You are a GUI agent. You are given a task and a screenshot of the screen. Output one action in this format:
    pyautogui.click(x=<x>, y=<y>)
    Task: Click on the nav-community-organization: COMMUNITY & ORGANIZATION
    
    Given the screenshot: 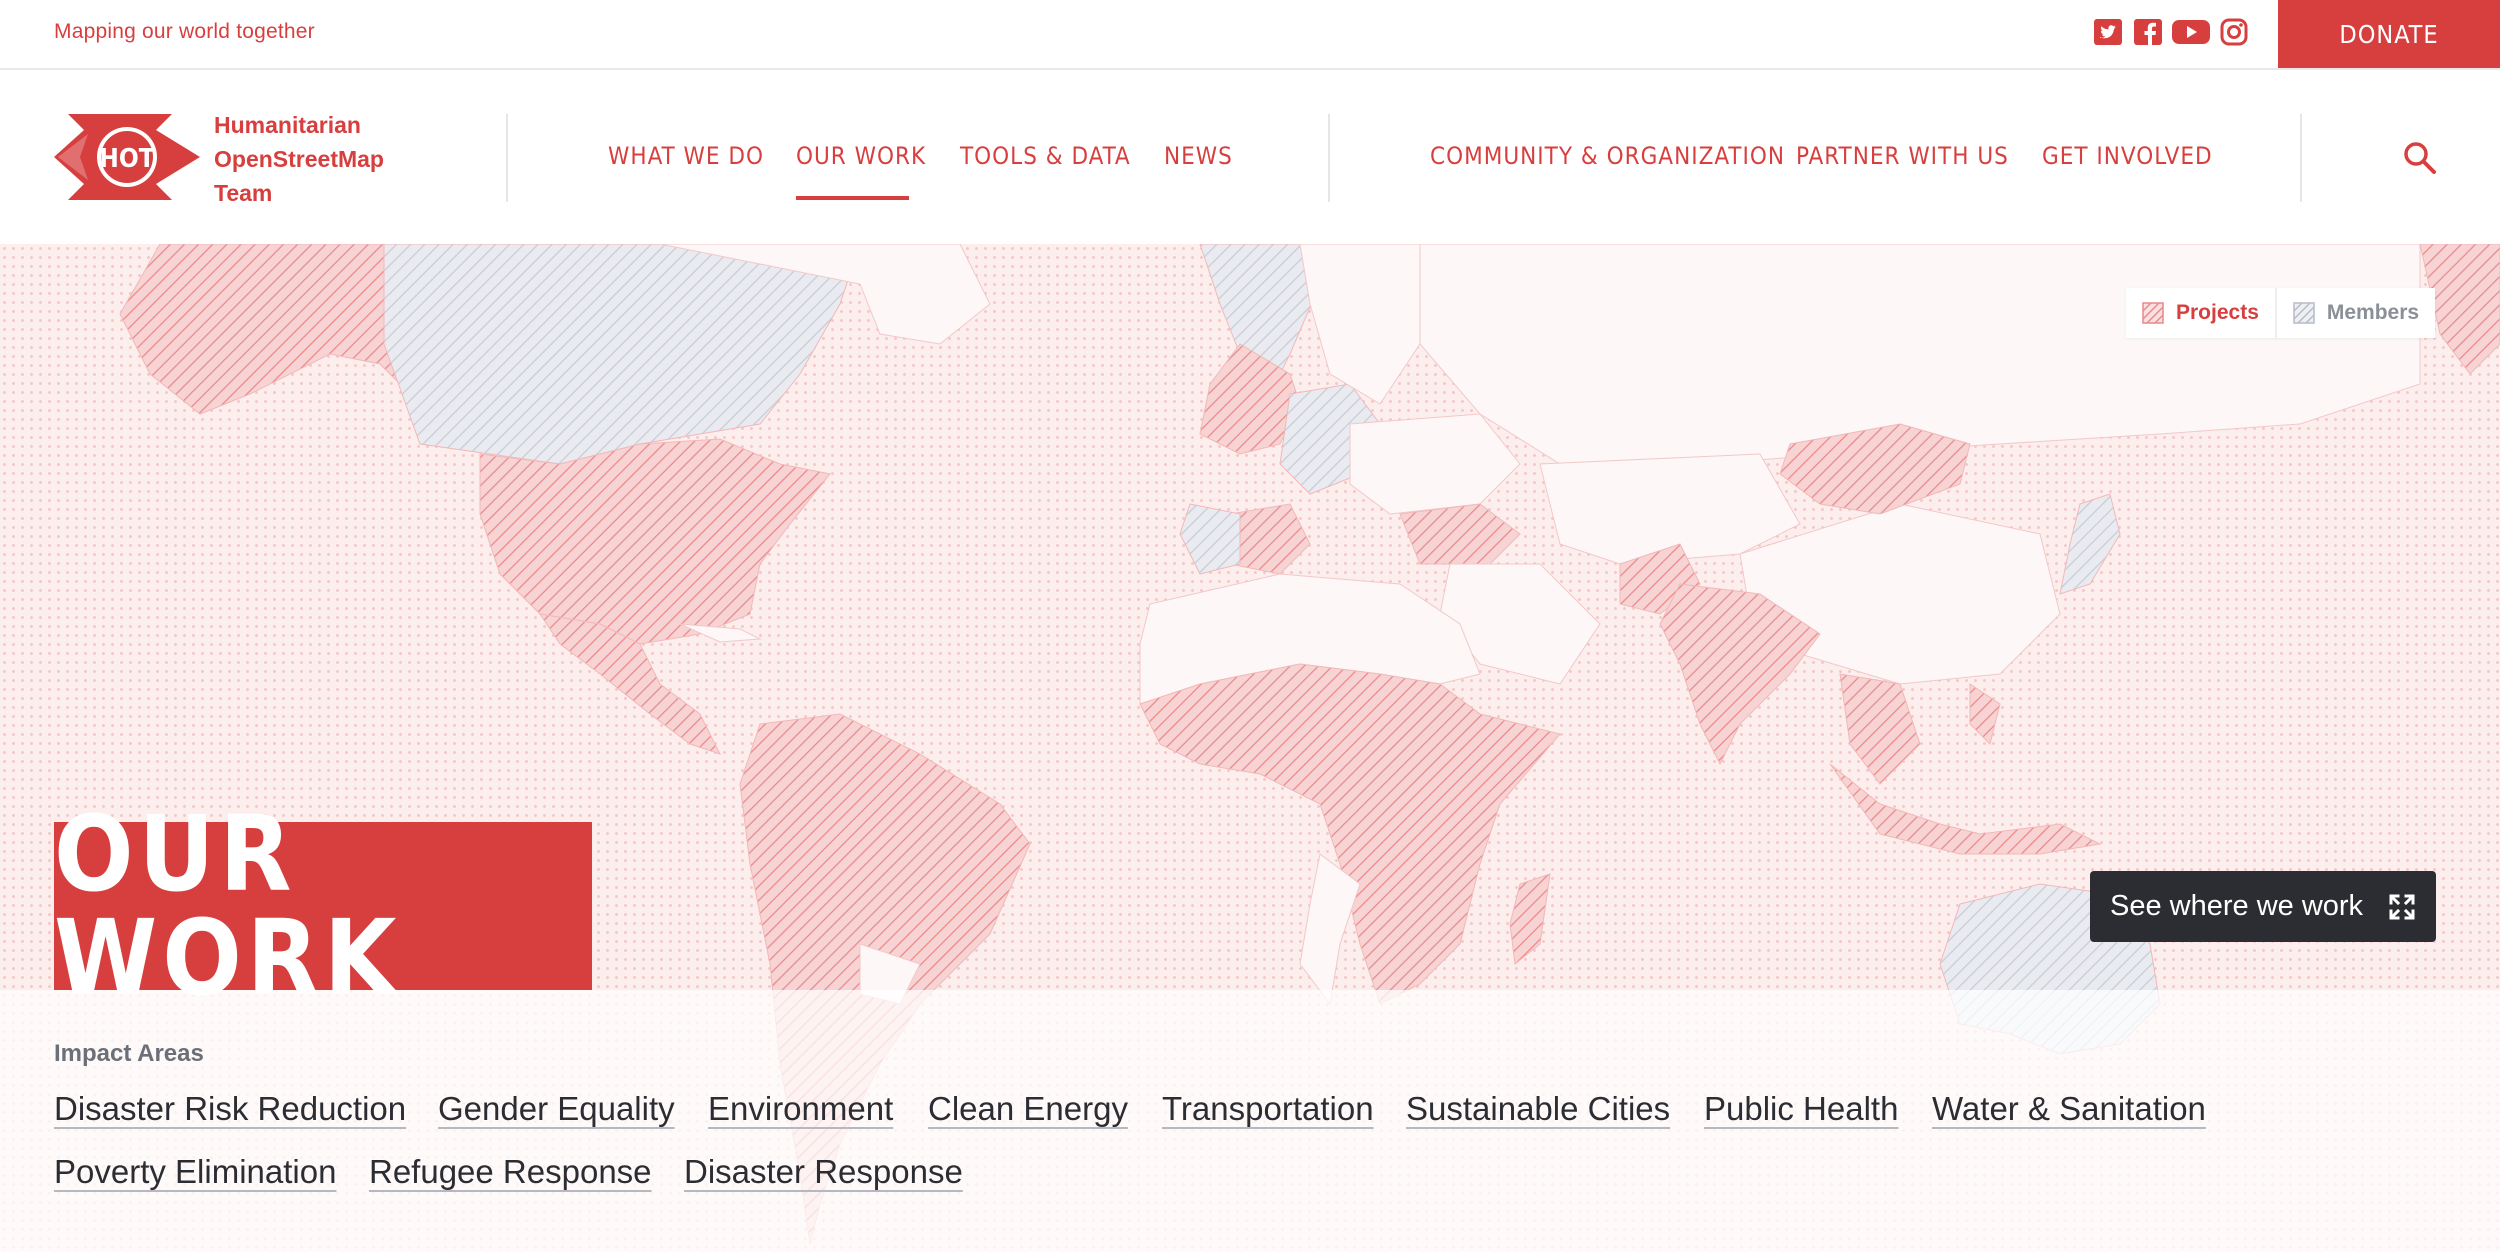 What is the action you would take?
    pyautogui.click(x=1607, y=156)
    